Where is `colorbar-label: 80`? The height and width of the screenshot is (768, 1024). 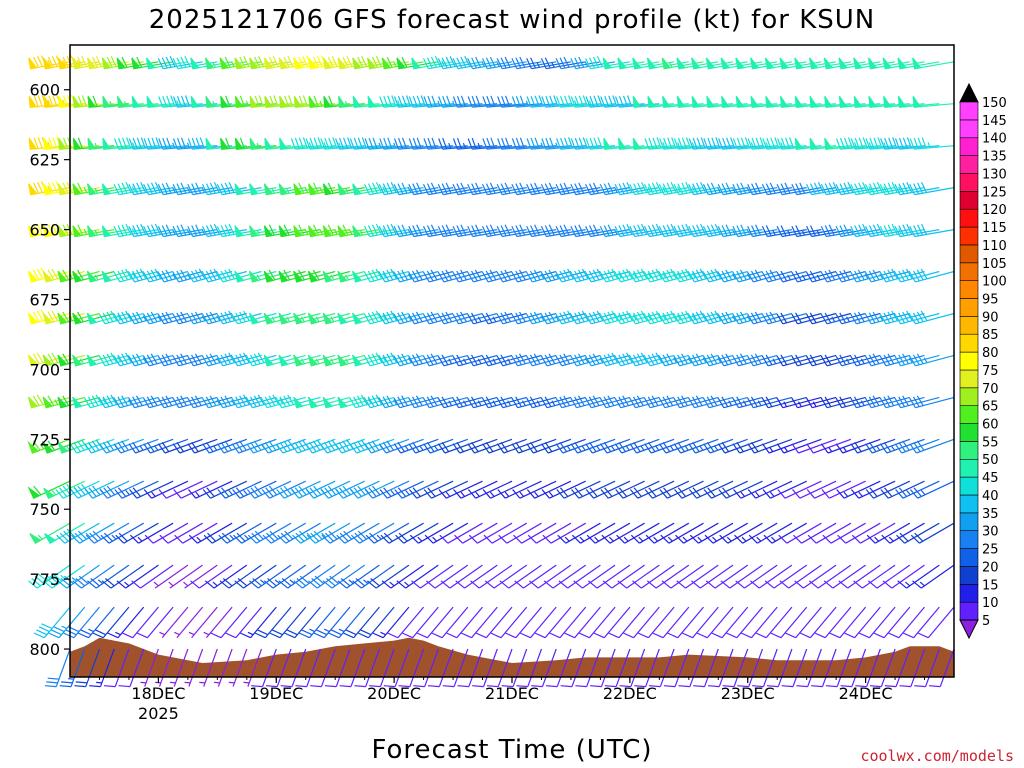
colorbar-label: 80 is located at coordinates (990, 353).